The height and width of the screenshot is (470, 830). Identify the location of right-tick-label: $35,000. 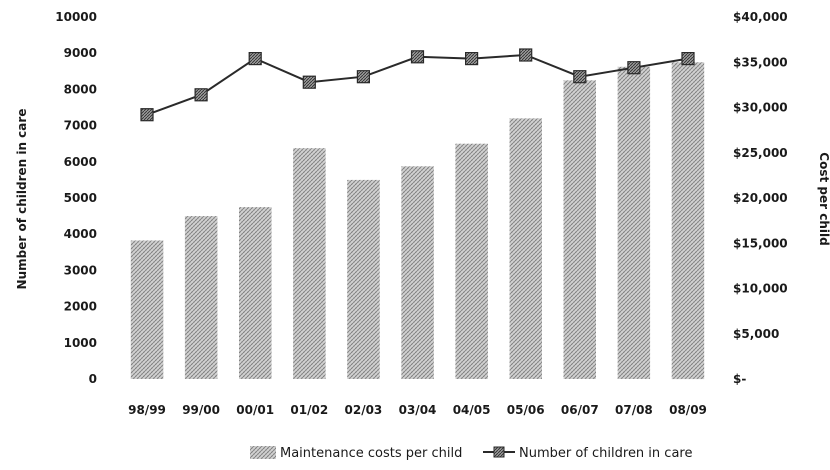
(760, 62).